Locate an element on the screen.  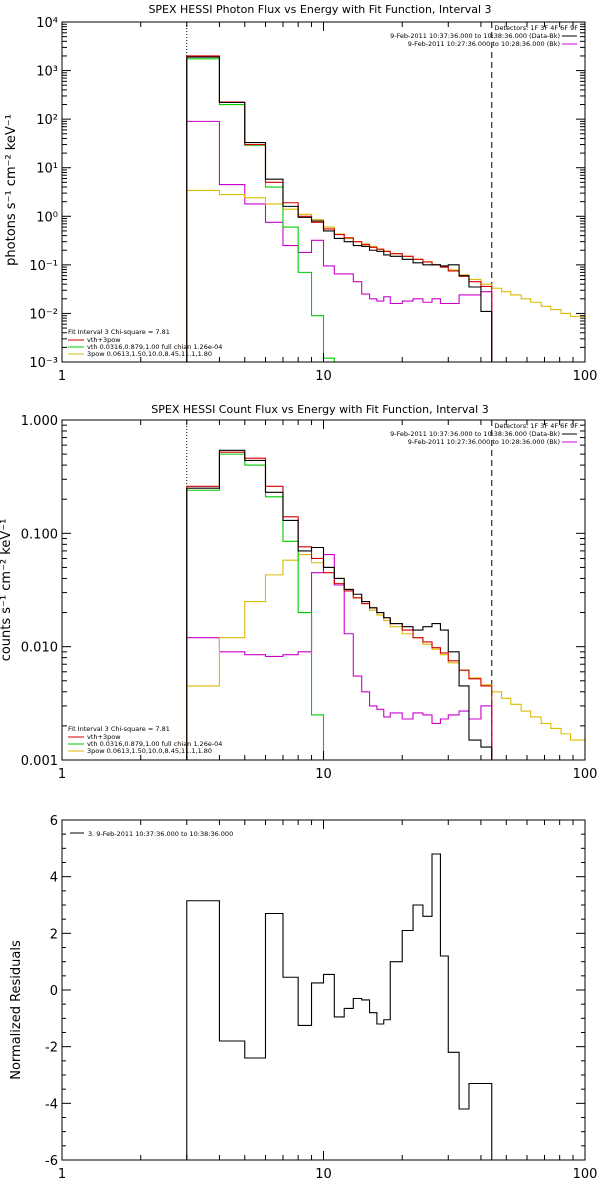
photon-fit-3pow-label: 3pow 0.0613,1.50,10.0,8.45,11.1,1.80 is located at coordinates (149, 354).